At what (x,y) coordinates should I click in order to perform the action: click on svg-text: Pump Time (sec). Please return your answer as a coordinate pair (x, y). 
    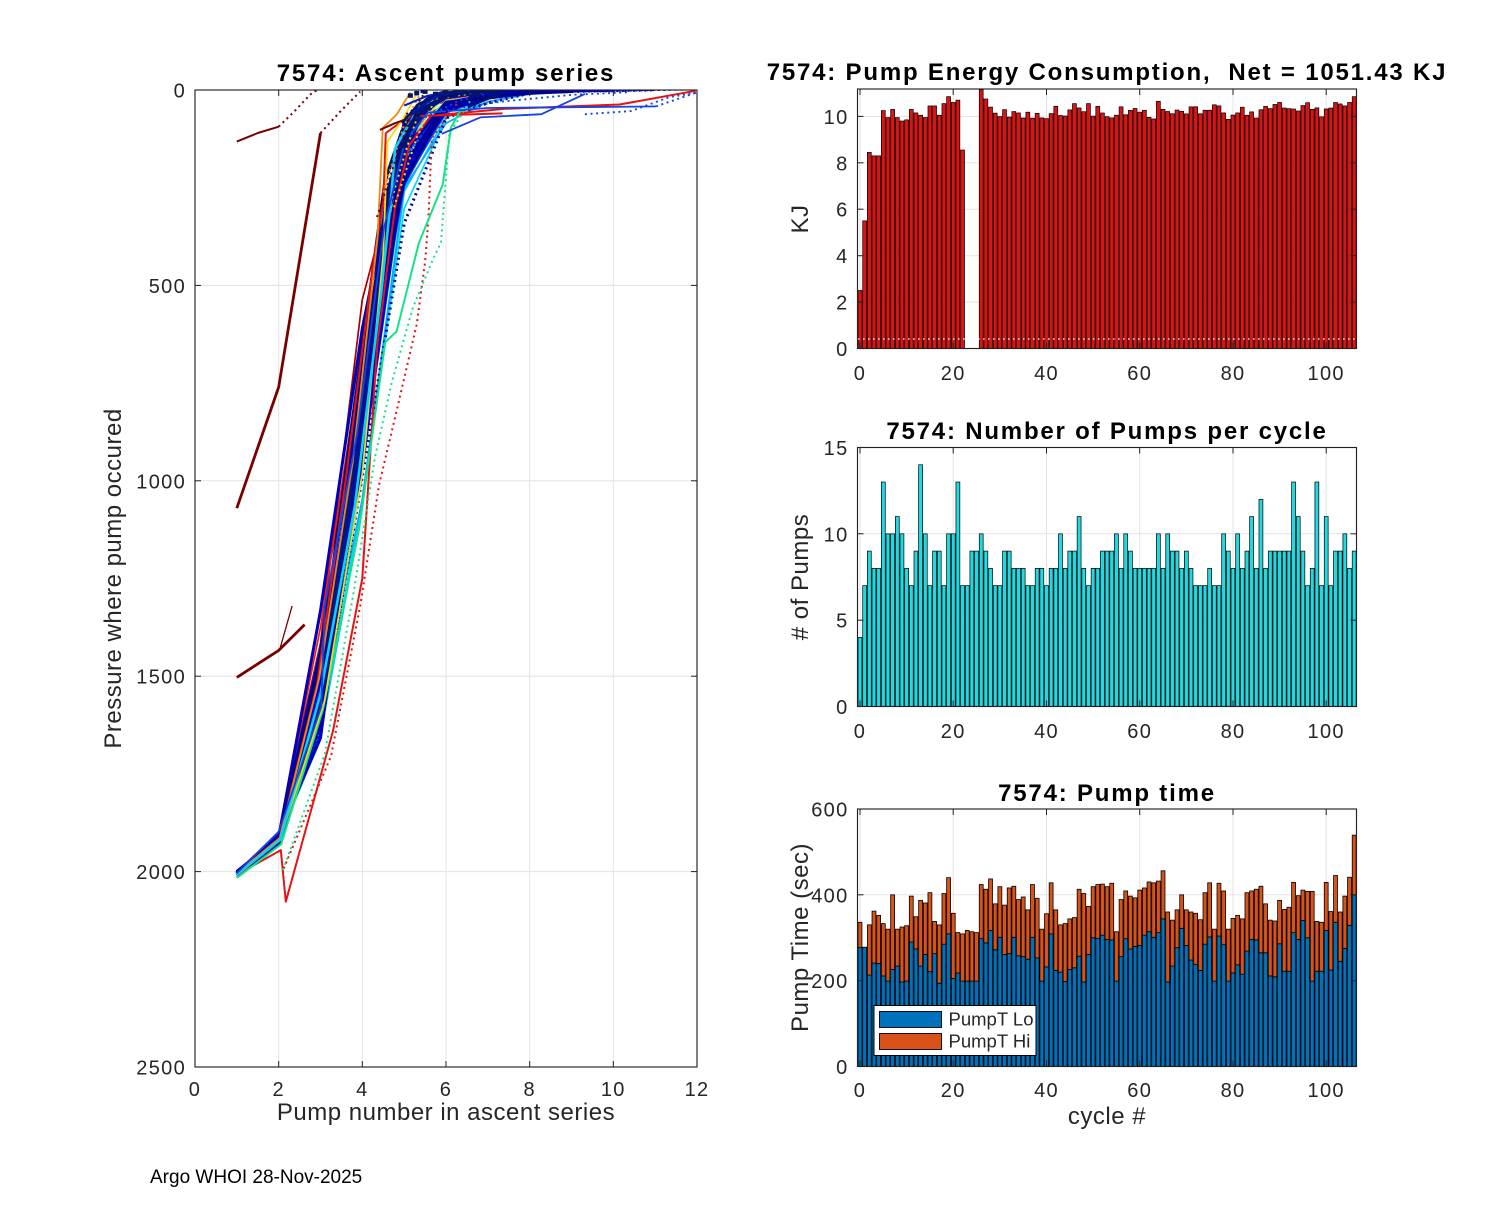
    Looking at the image, I should click on (800, 937).